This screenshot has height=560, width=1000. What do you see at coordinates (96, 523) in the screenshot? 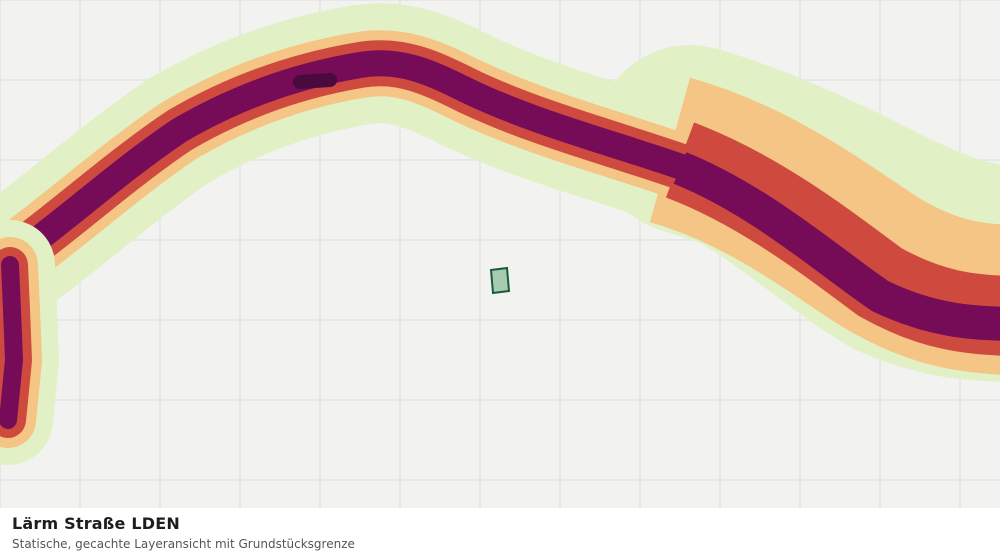
I see `map-title: Lärm Straße LDEN` at bounding box center [96, 523].